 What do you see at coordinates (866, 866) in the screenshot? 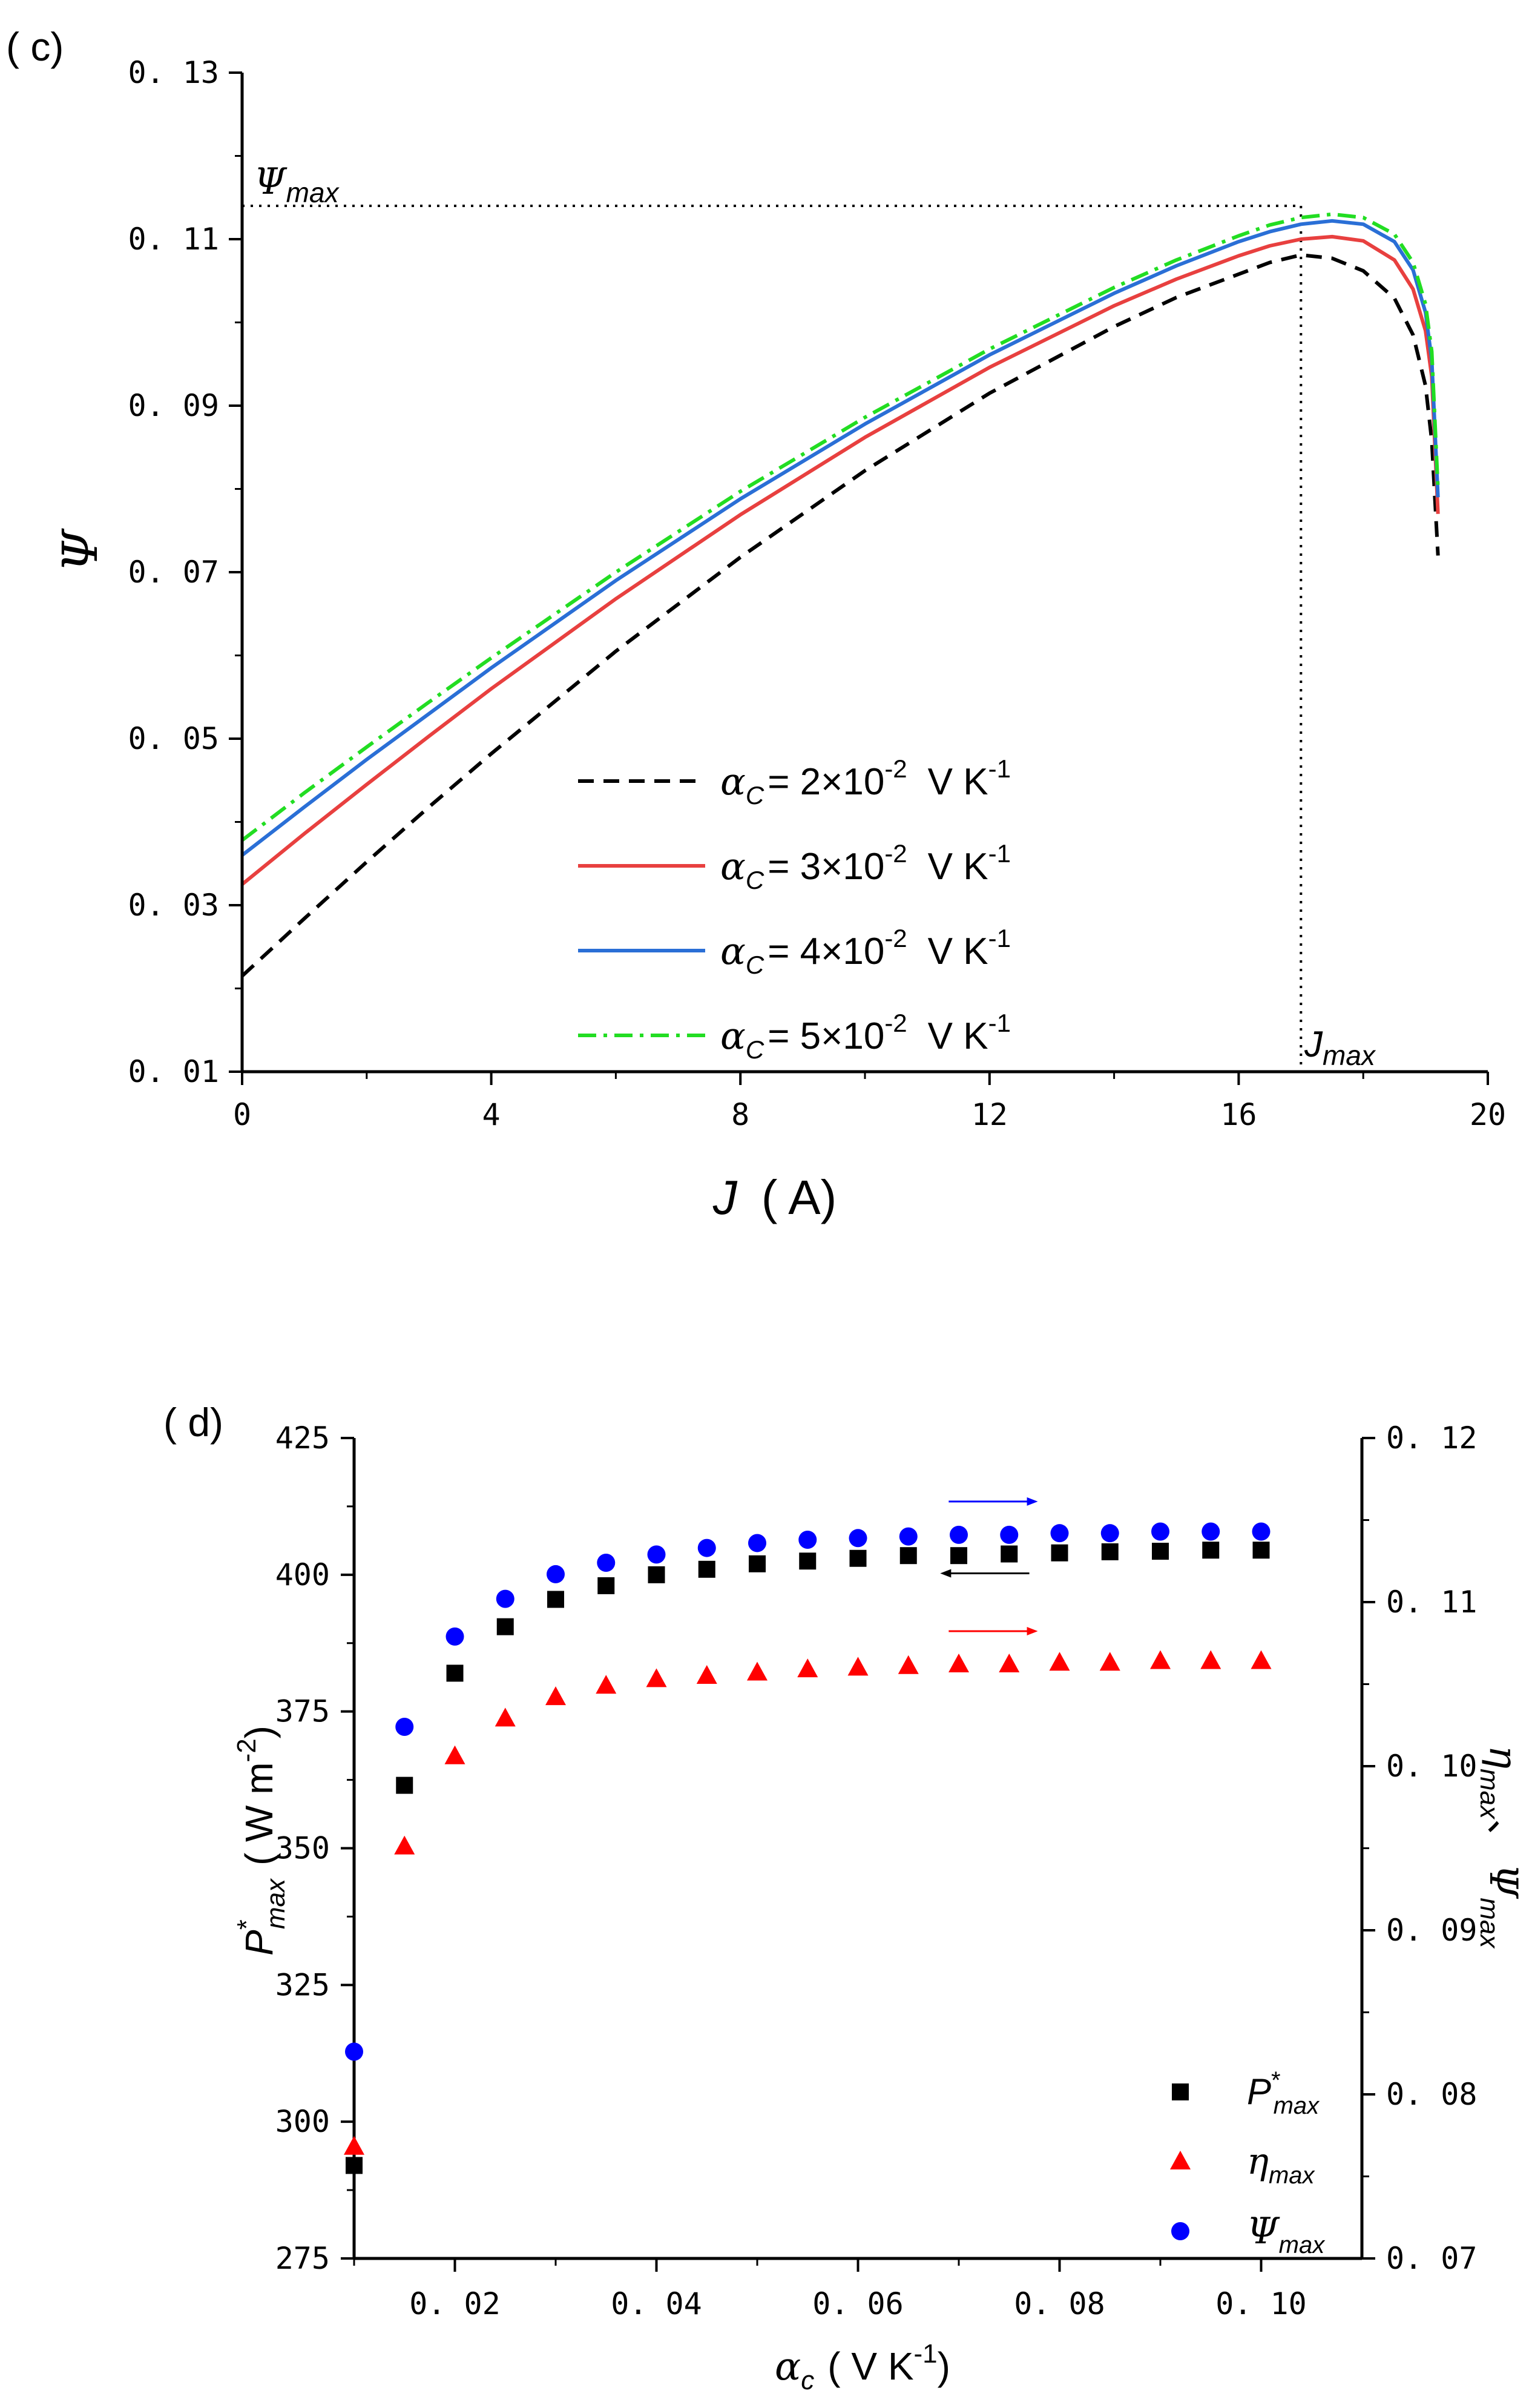
I see `legend-label: αC= 3×10-2 V K-1` at bounding box center [866, 866].